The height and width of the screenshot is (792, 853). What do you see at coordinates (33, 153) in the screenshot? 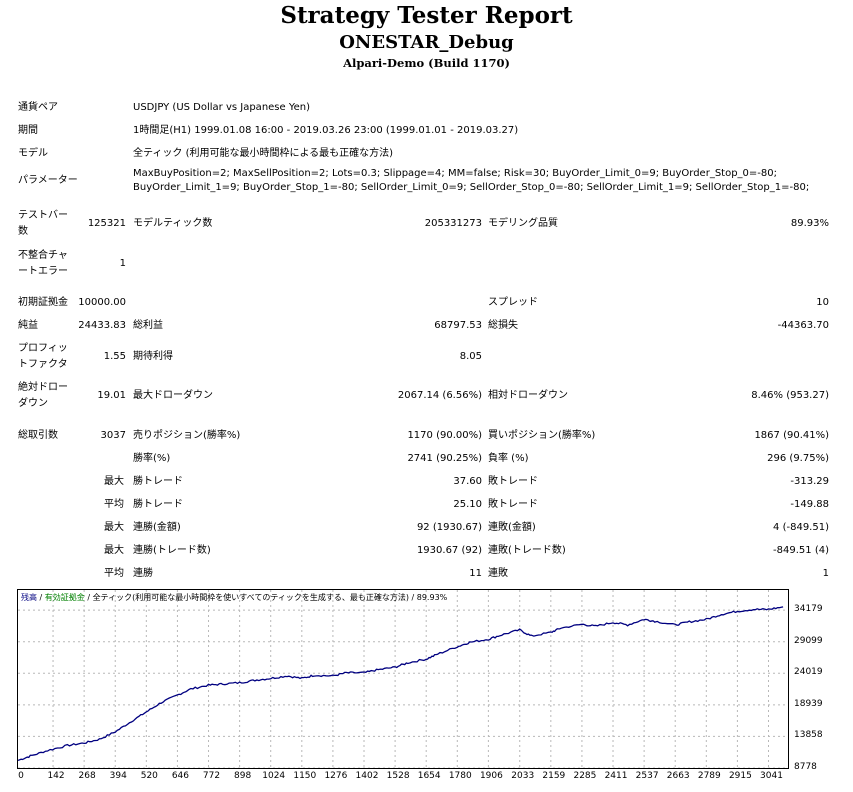
I see `model-label: モデル` at bounding box center [33, 153].